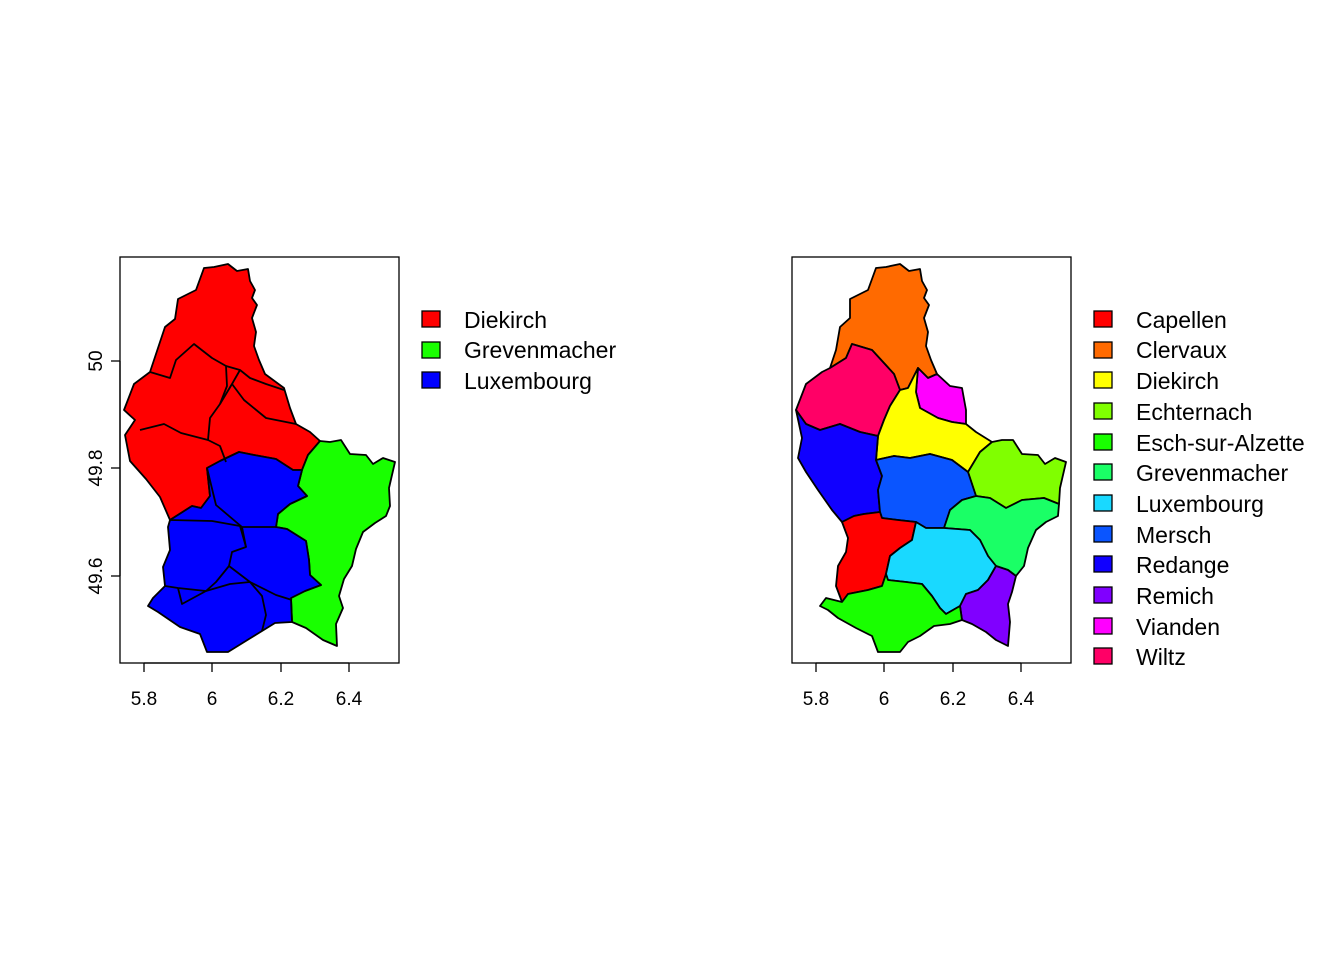  What do you see at coordinates (247, 686) in the screenshot?
I see `x-axis-districts: 5.8 6 6.2 6.4` at bounding box center [247, 686].